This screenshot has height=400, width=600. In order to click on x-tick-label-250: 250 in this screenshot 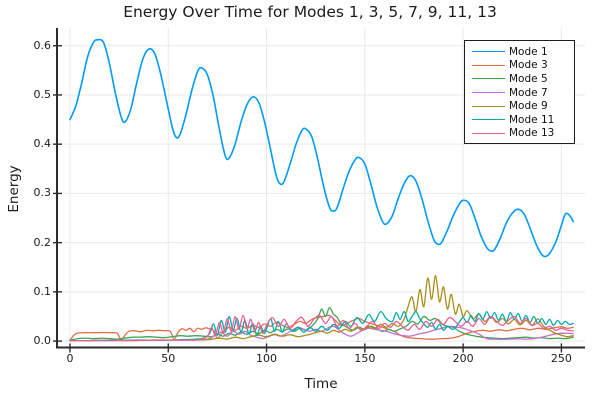, I will do `click(561, 358)`.